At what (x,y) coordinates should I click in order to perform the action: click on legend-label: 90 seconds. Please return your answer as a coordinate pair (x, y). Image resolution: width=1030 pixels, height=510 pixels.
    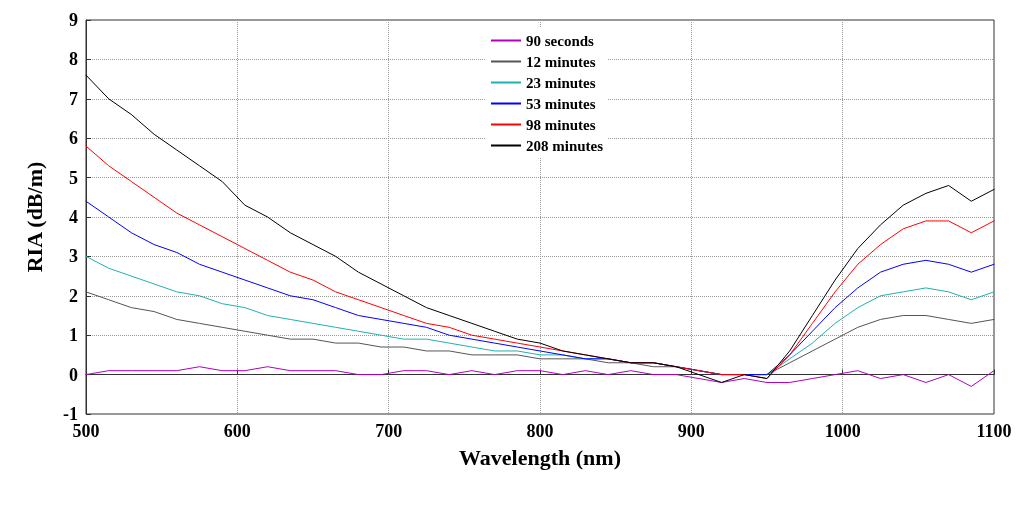
    Looking at the image, I should click on (560, 40).